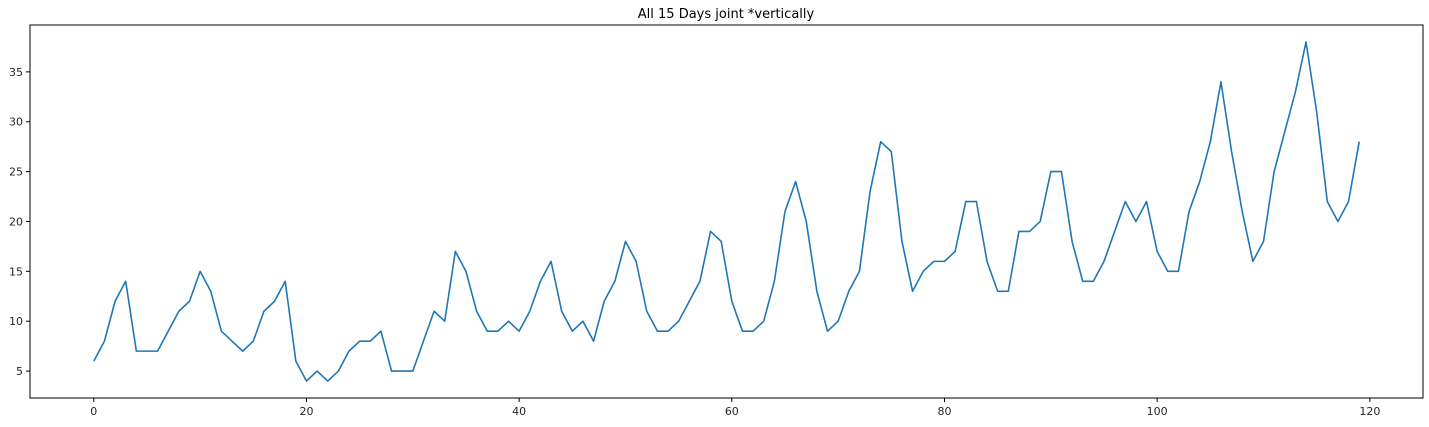 The height and width of the screenshot is (427, 1429). What do you see at coordinates (16, 122) in the screenshot?
I see `y-tick-label: 30` at bounding box center [16, 122].